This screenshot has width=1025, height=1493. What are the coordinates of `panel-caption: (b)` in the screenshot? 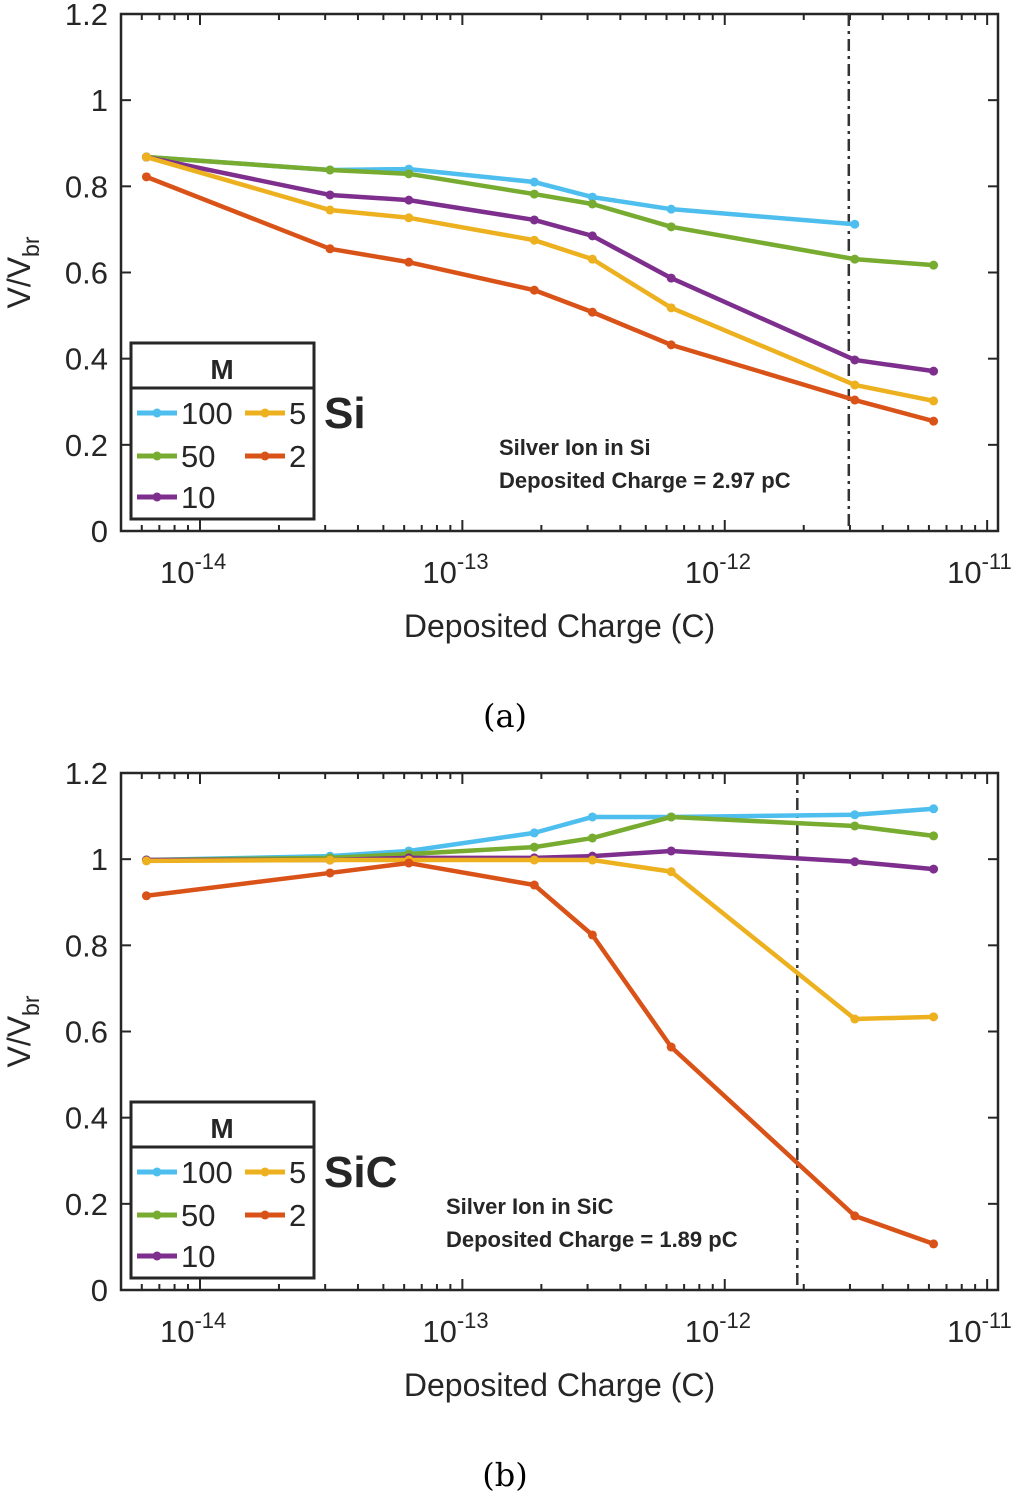 It's located at (504, 1474).